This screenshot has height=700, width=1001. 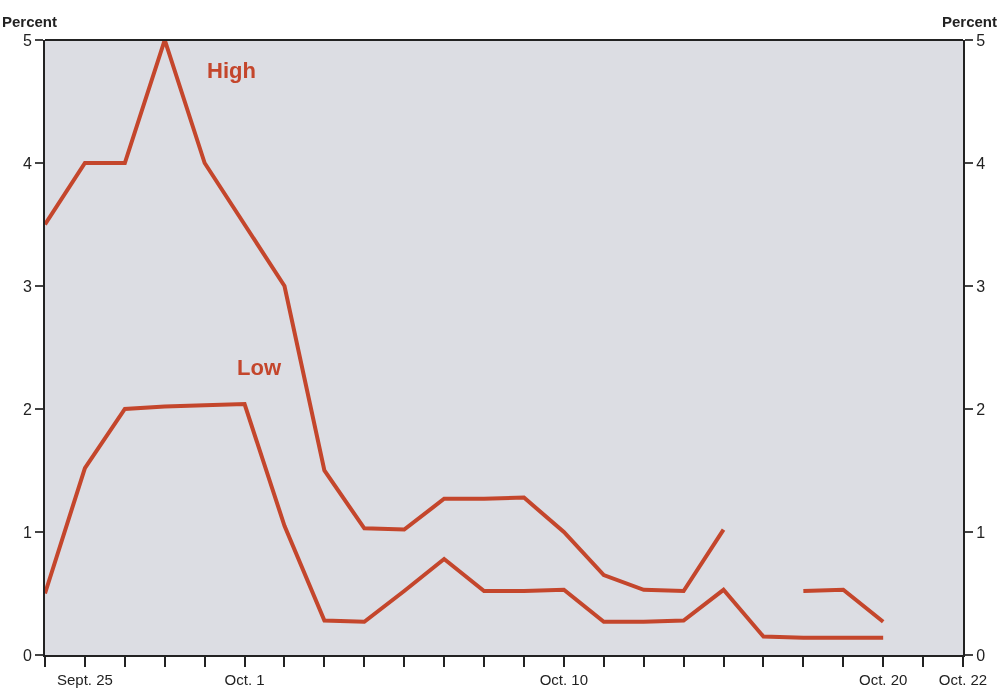 I want to click on y-axis-title: Percent, so click(x=30, y=21).